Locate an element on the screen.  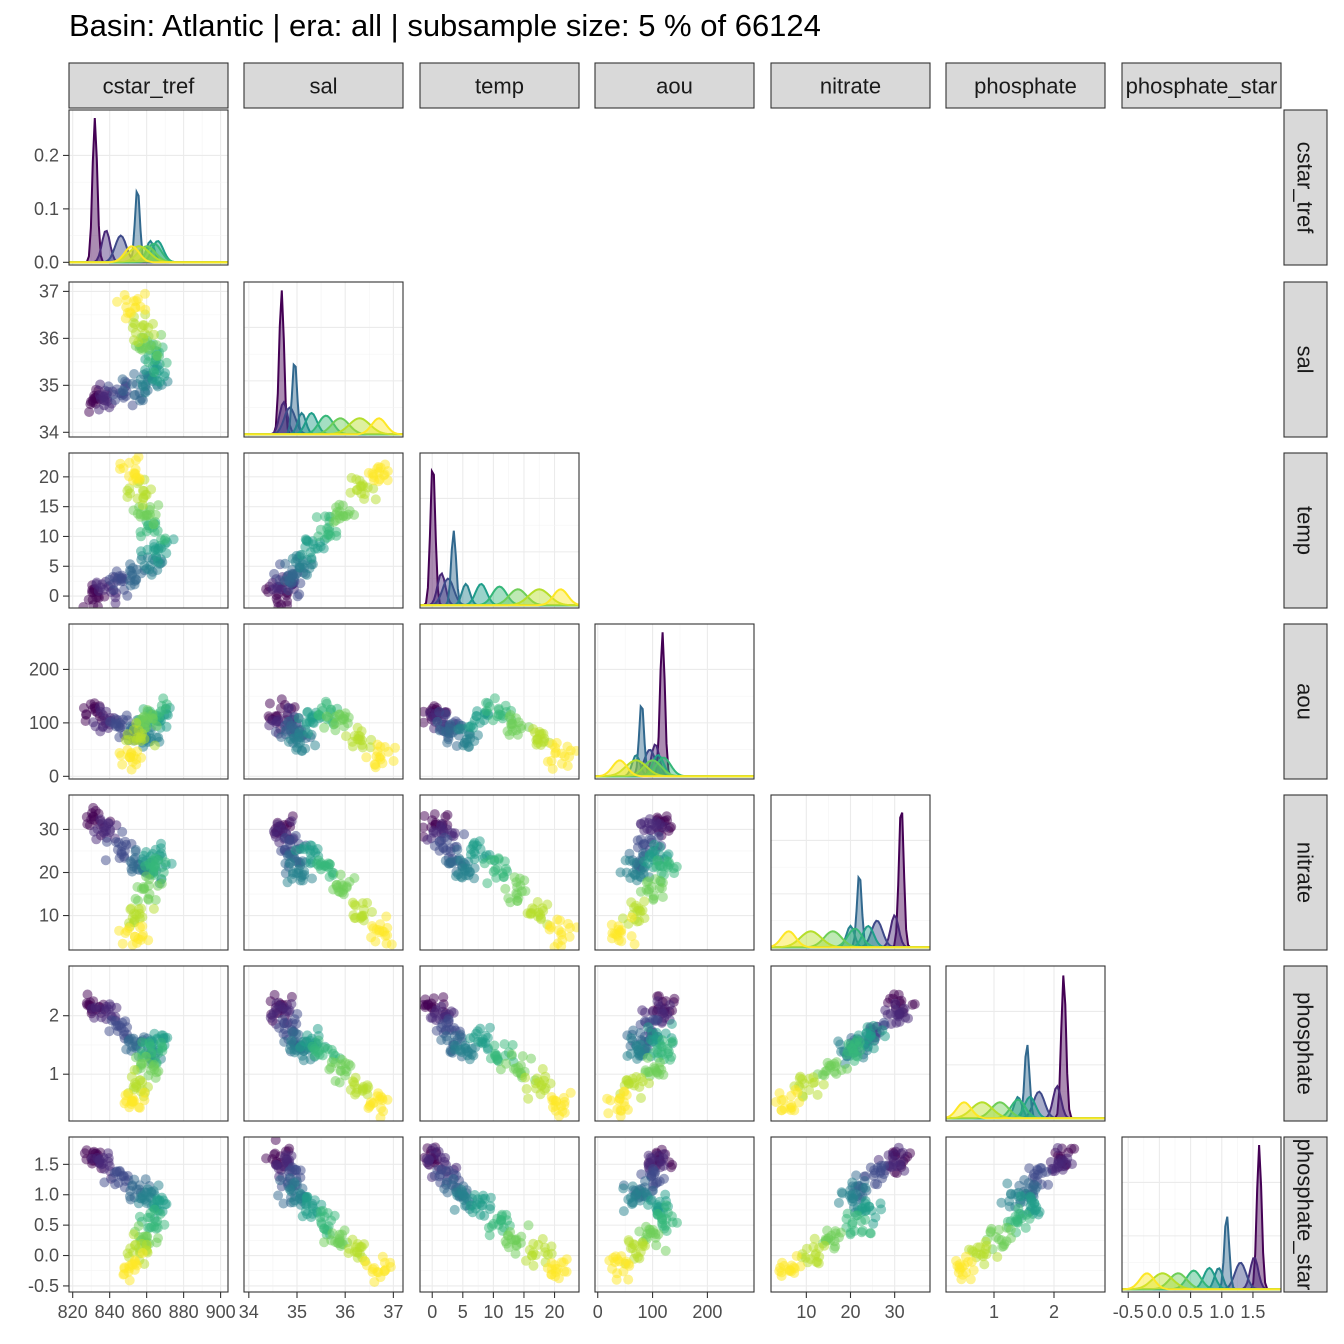
row-strip-temp: temp is located at coordinates (1305, 530).